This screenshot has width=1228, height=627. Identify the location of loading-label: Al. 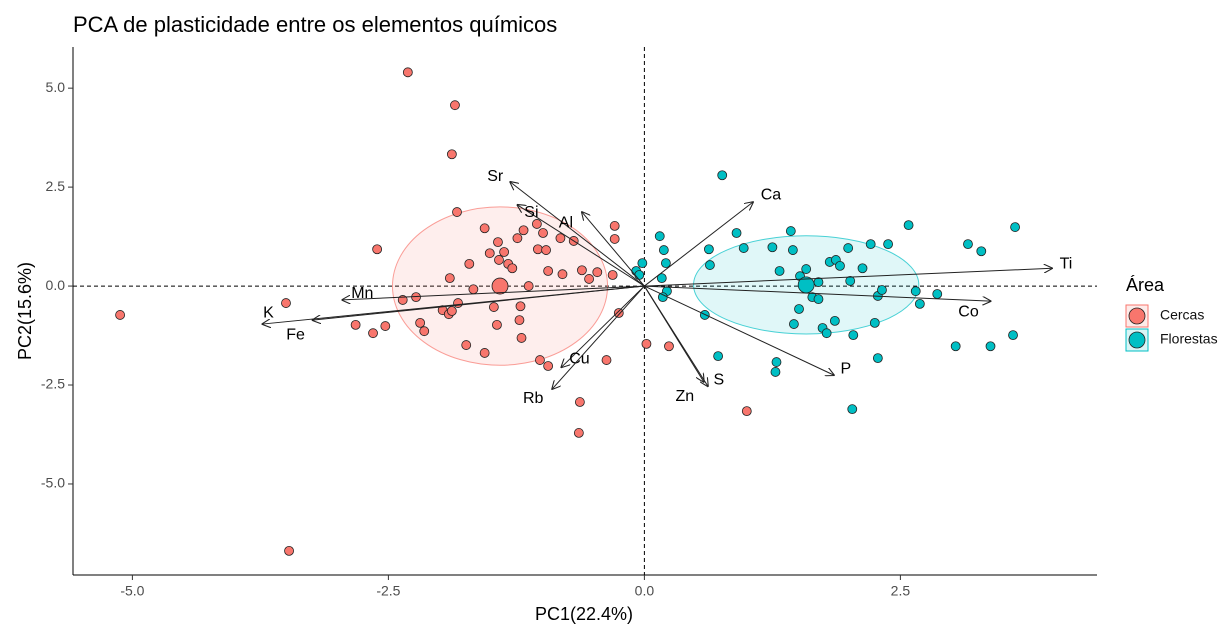
(566, 222).